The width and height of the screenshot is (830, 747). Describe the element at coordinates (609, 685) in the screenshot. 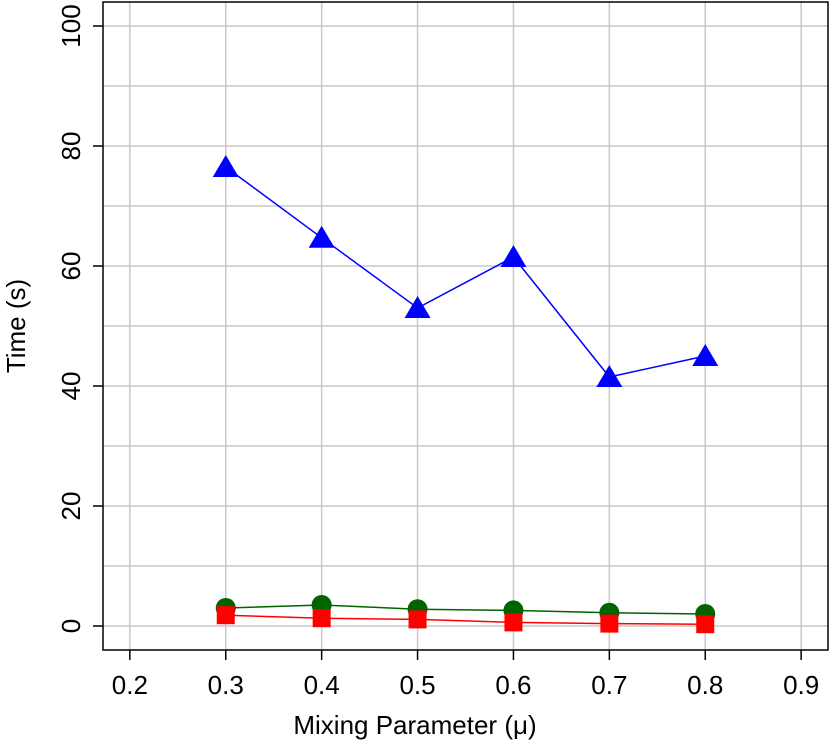

I see `x-tick-label: 0.7` at that location.